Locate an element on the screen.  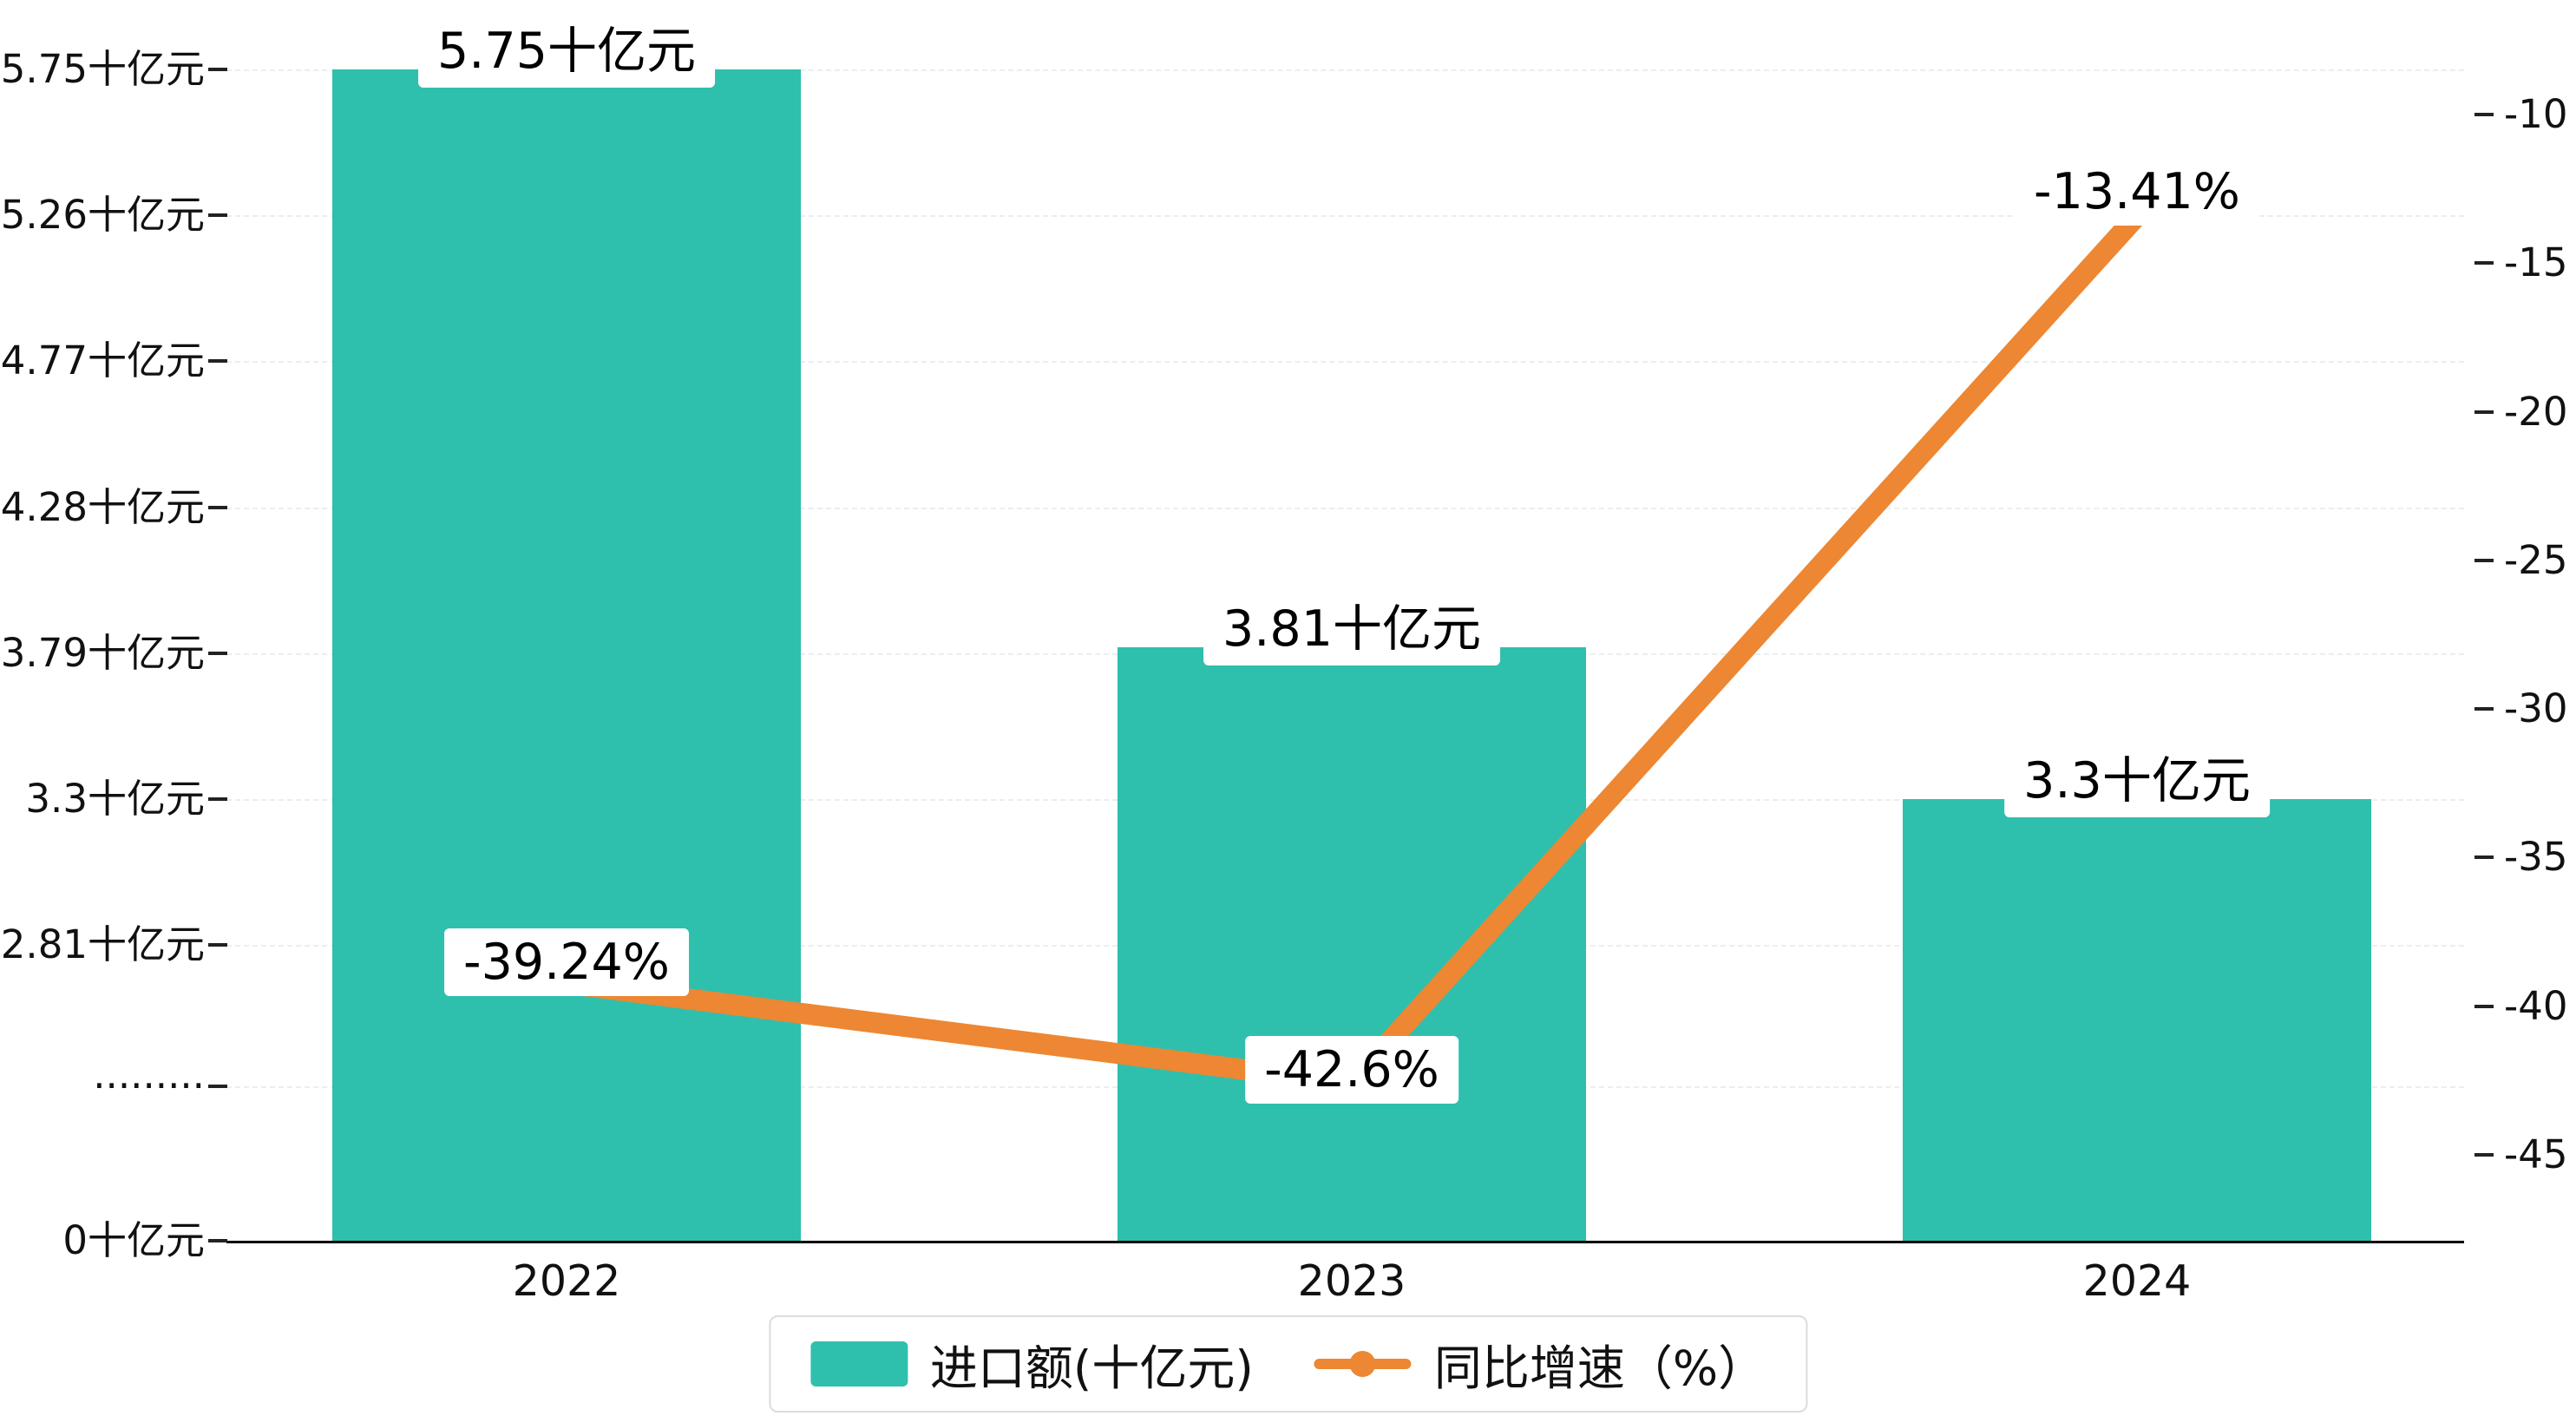
y-axis-tick-label-right: -30 is located at coordinates (2536, 708).